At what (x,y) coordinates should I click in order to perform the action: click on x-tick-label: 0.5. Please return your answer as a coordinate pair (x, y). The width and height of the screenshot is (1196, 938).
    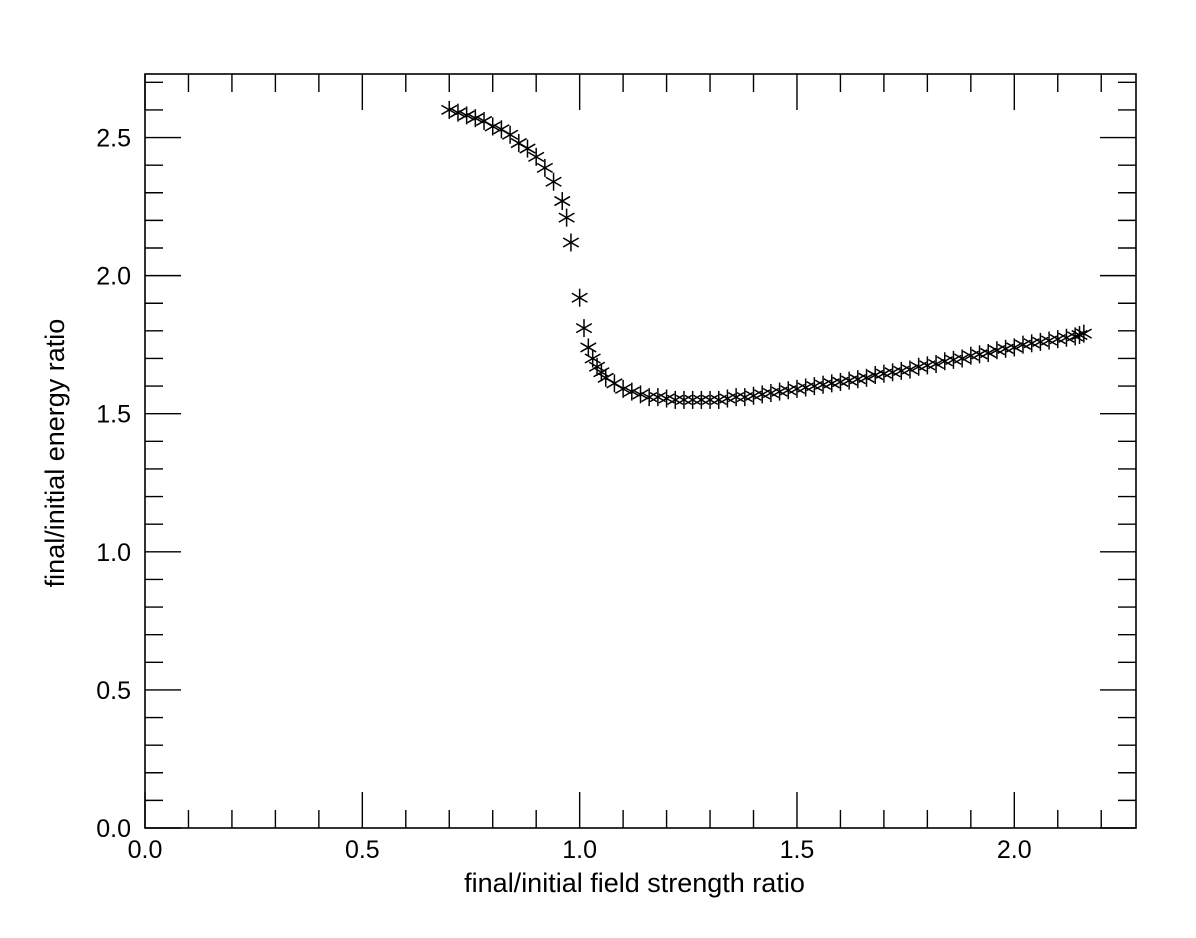
    Looking at the image, I should click on (362, 850).